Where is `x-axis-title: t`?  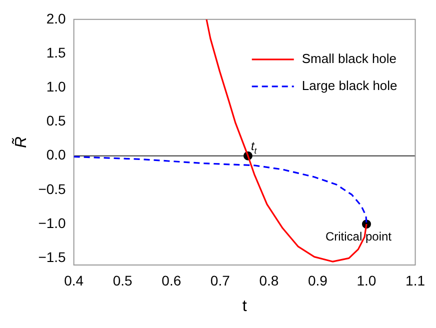 x-axis-title: t is located at coordinates (245, 306).